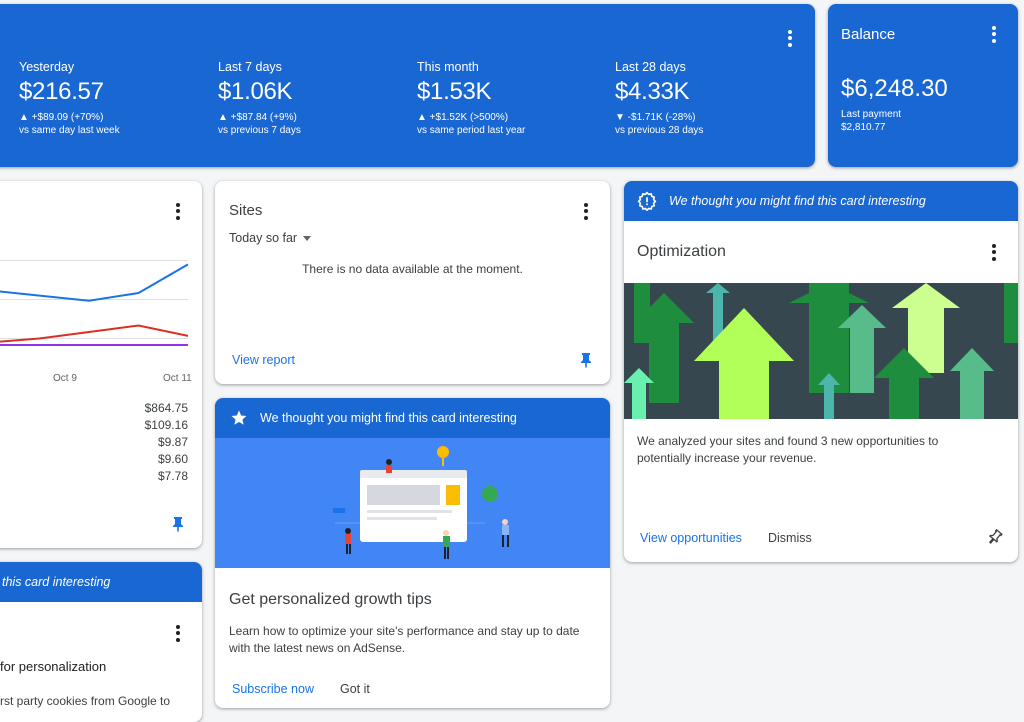 The width and height of the screenshot is (1024, 722). Describe the element at coordinates (586, 211) in the screenshot. I see `sites-more-icon` at that location.